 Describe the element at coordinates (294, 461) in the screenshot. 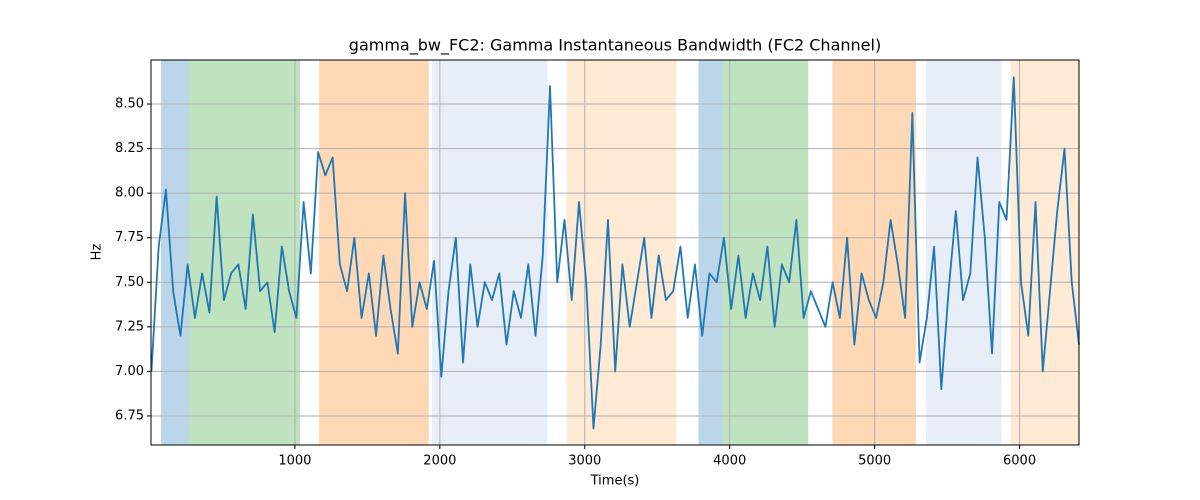

I see `x-tick-label: 1000` at that location.